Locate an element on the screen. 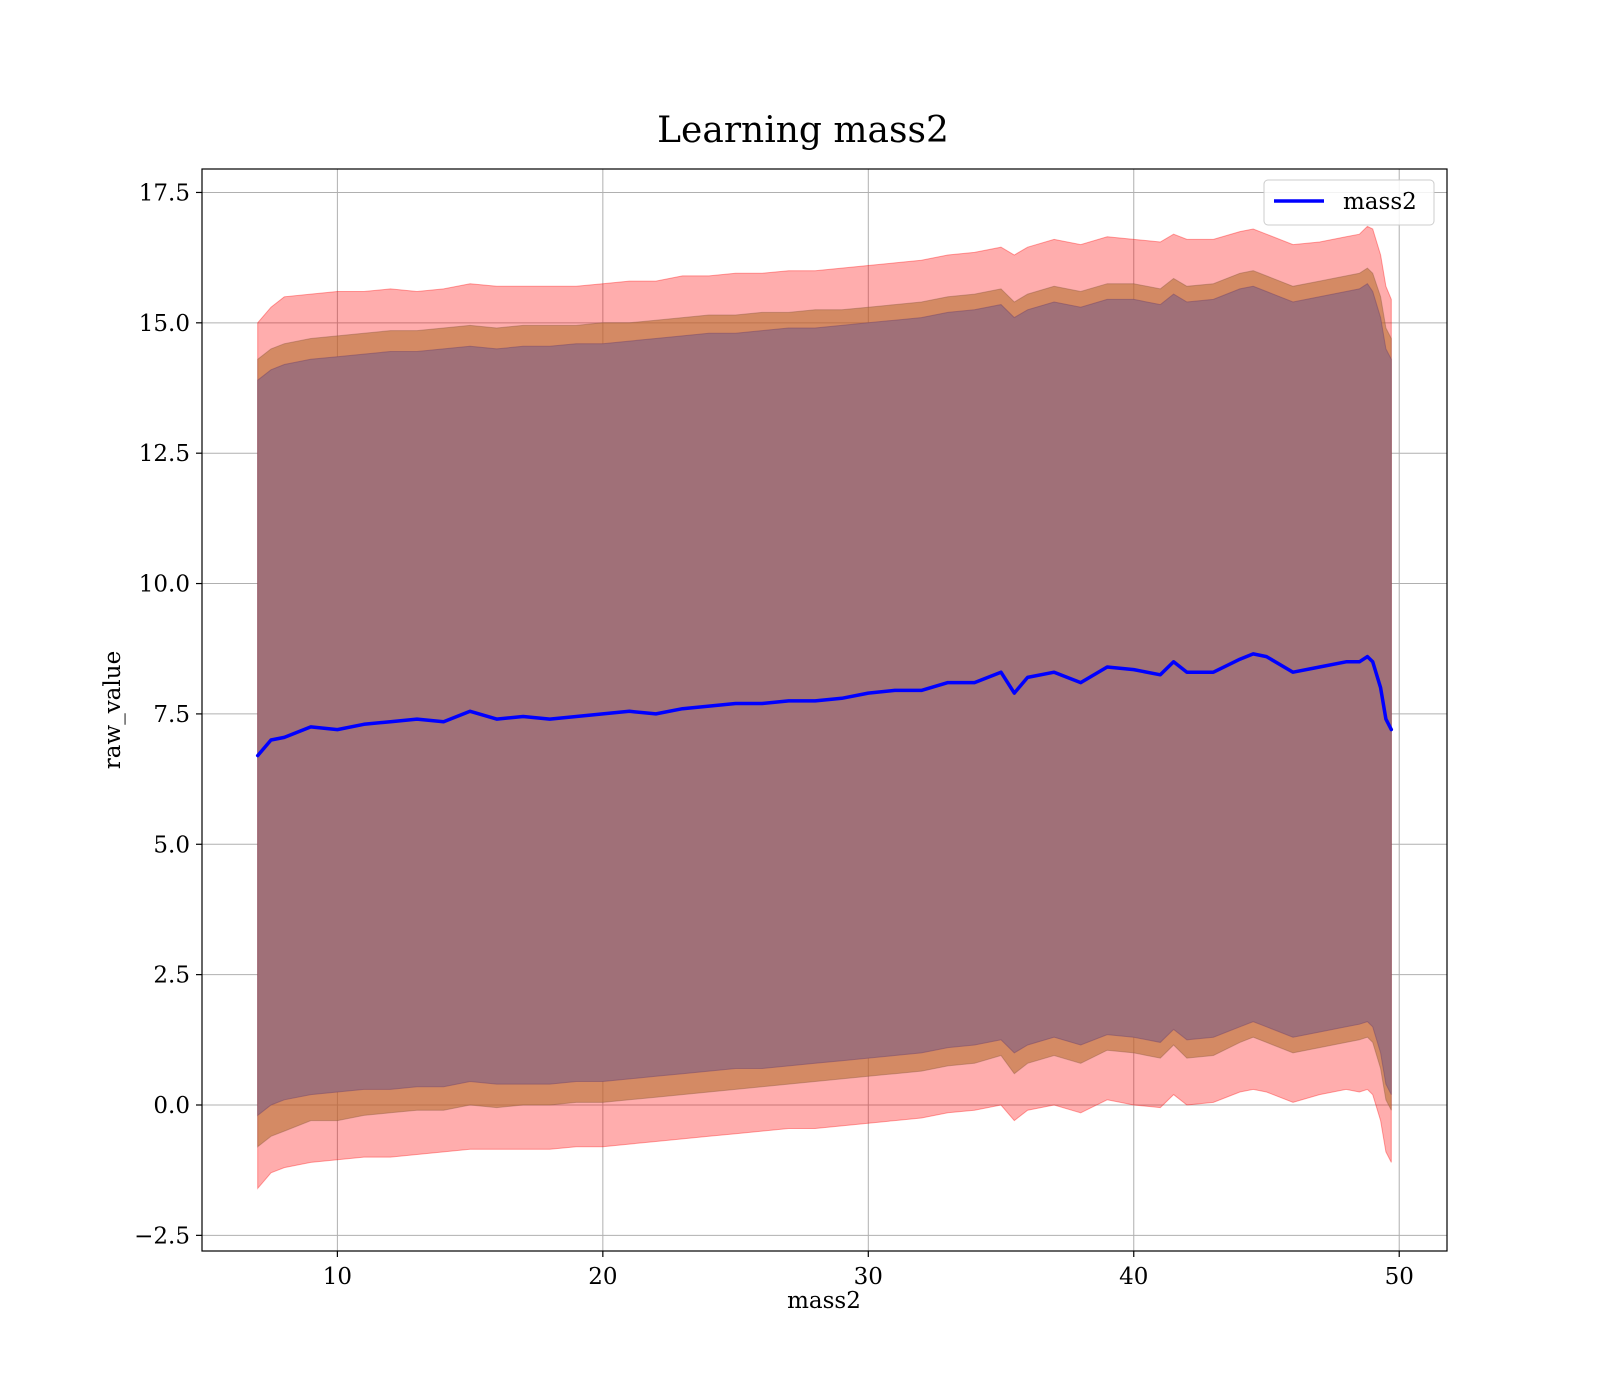 This screenshot has width=1600, height=1400. legend-box is located at coordinates (1349, 202).